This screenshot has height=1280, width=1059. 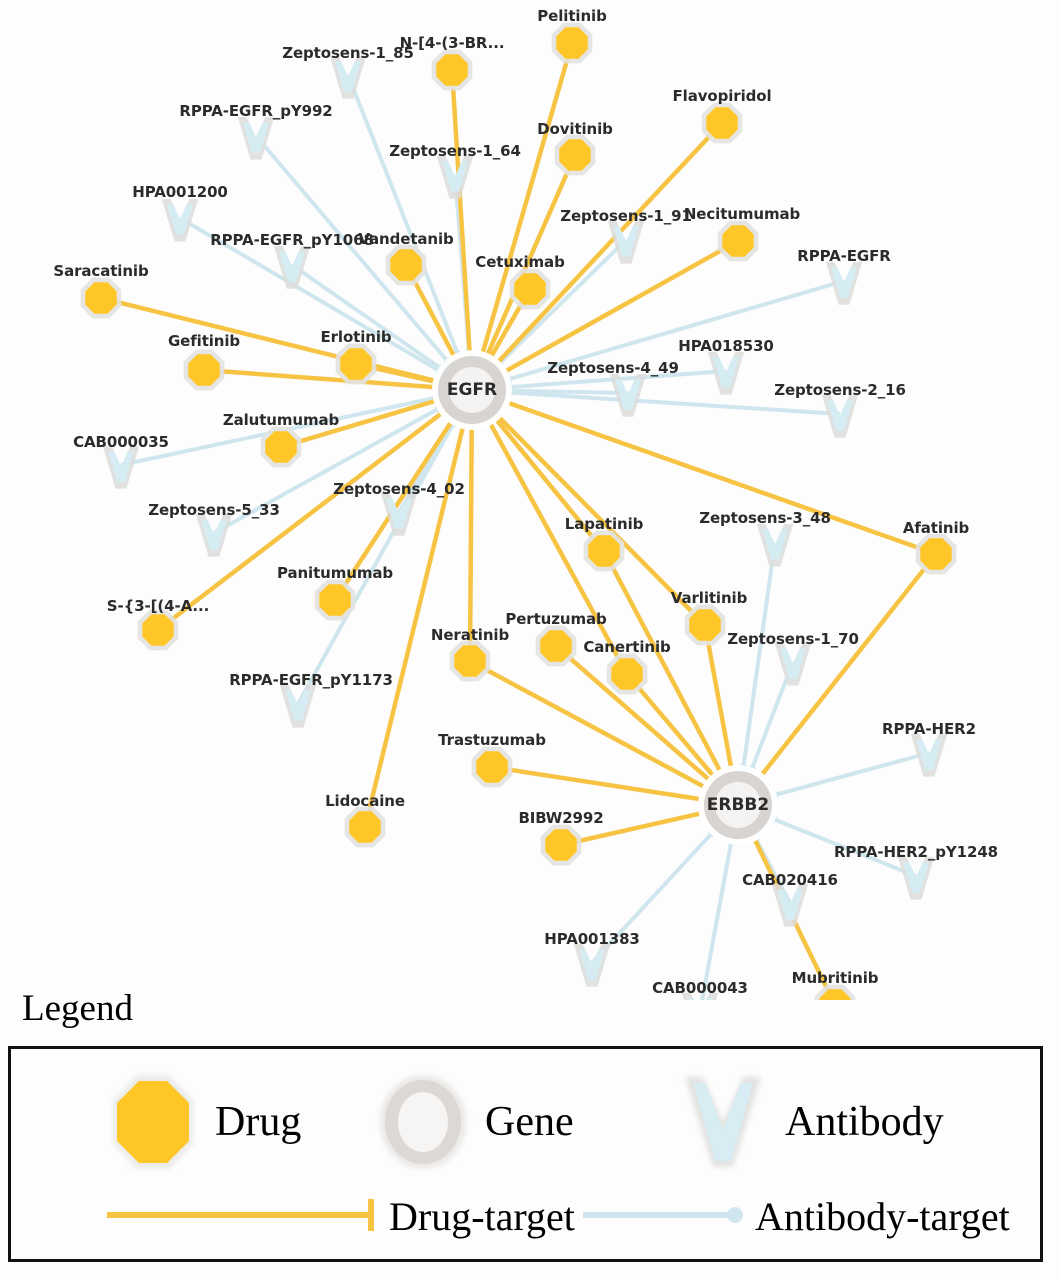 What do you see at coordinates (864, 1122) in the screenshot?
I see `legend-label-antibody: Antibody` at bounding box center [864, 1122].